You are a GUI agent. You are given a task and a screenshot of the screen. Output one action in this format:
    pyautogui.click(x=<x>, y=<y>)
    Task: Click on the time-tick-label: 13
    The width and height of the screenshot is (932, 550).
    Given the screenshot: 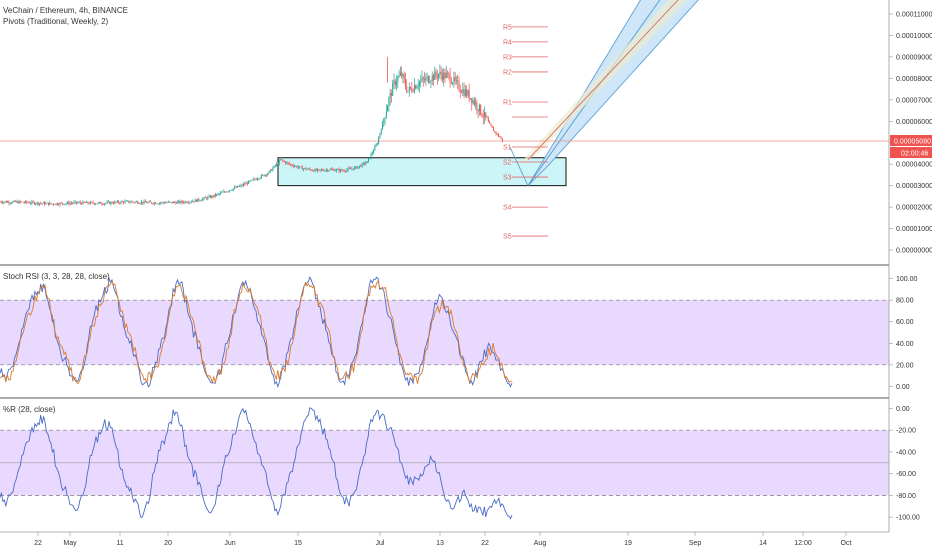 What is the action you would take?
    pyautogui.click(x=440, y=543)
    